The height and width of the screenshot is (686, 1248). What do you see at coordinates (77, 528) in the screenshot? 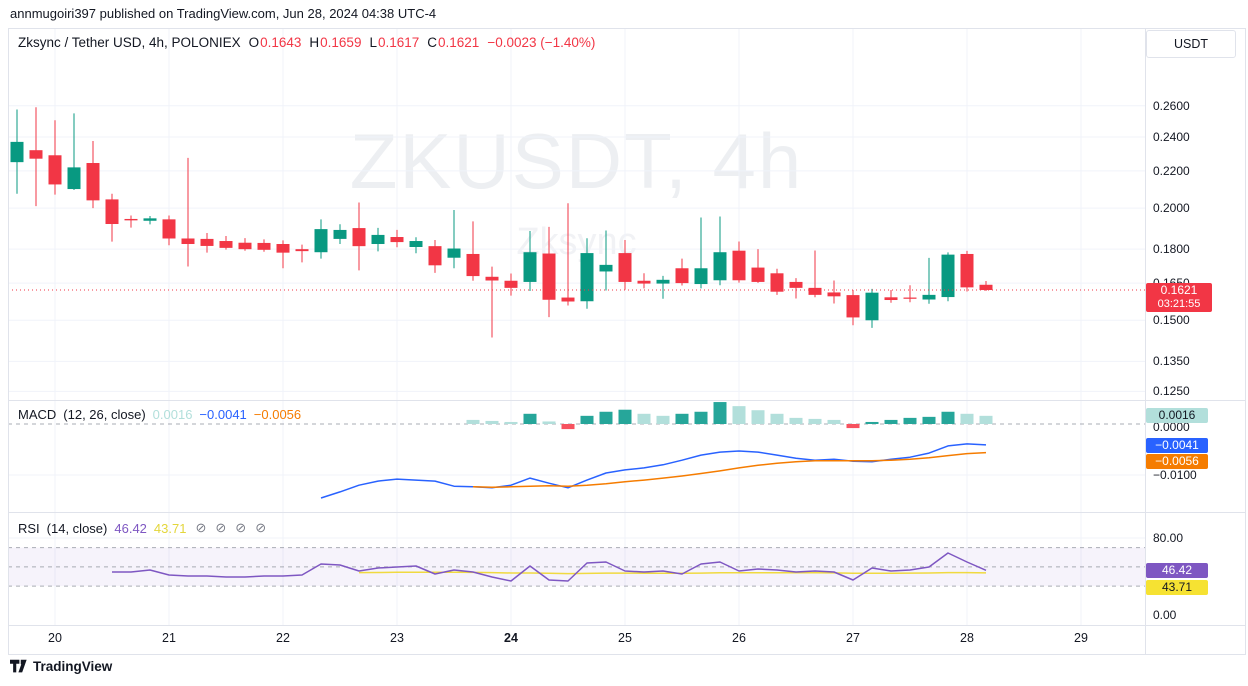
I see `rsi-params: (14, close)` at bounding box center [77, 528].